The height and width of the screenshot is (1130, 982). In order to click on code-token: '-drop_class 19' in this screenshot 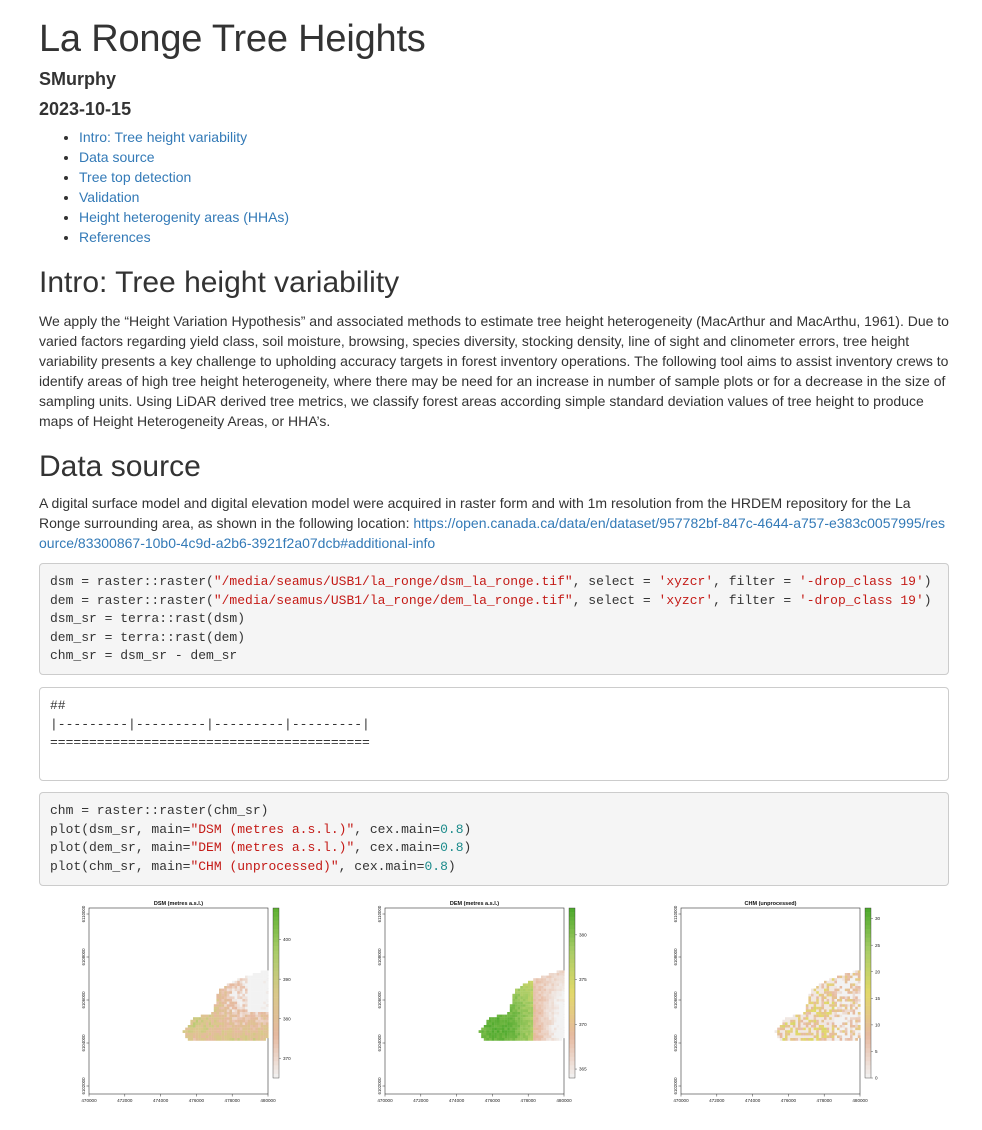, I will do `click(861, 600)`.